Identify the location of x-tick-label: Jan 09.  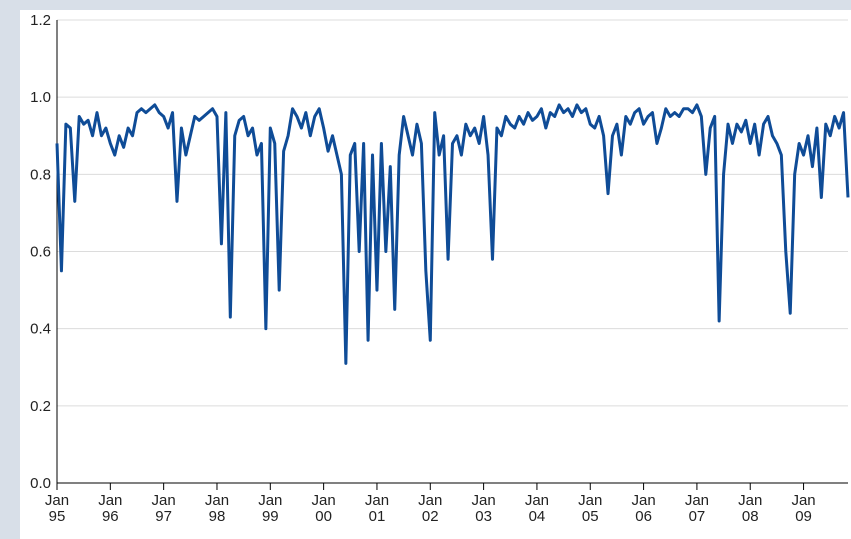
(803, 508).